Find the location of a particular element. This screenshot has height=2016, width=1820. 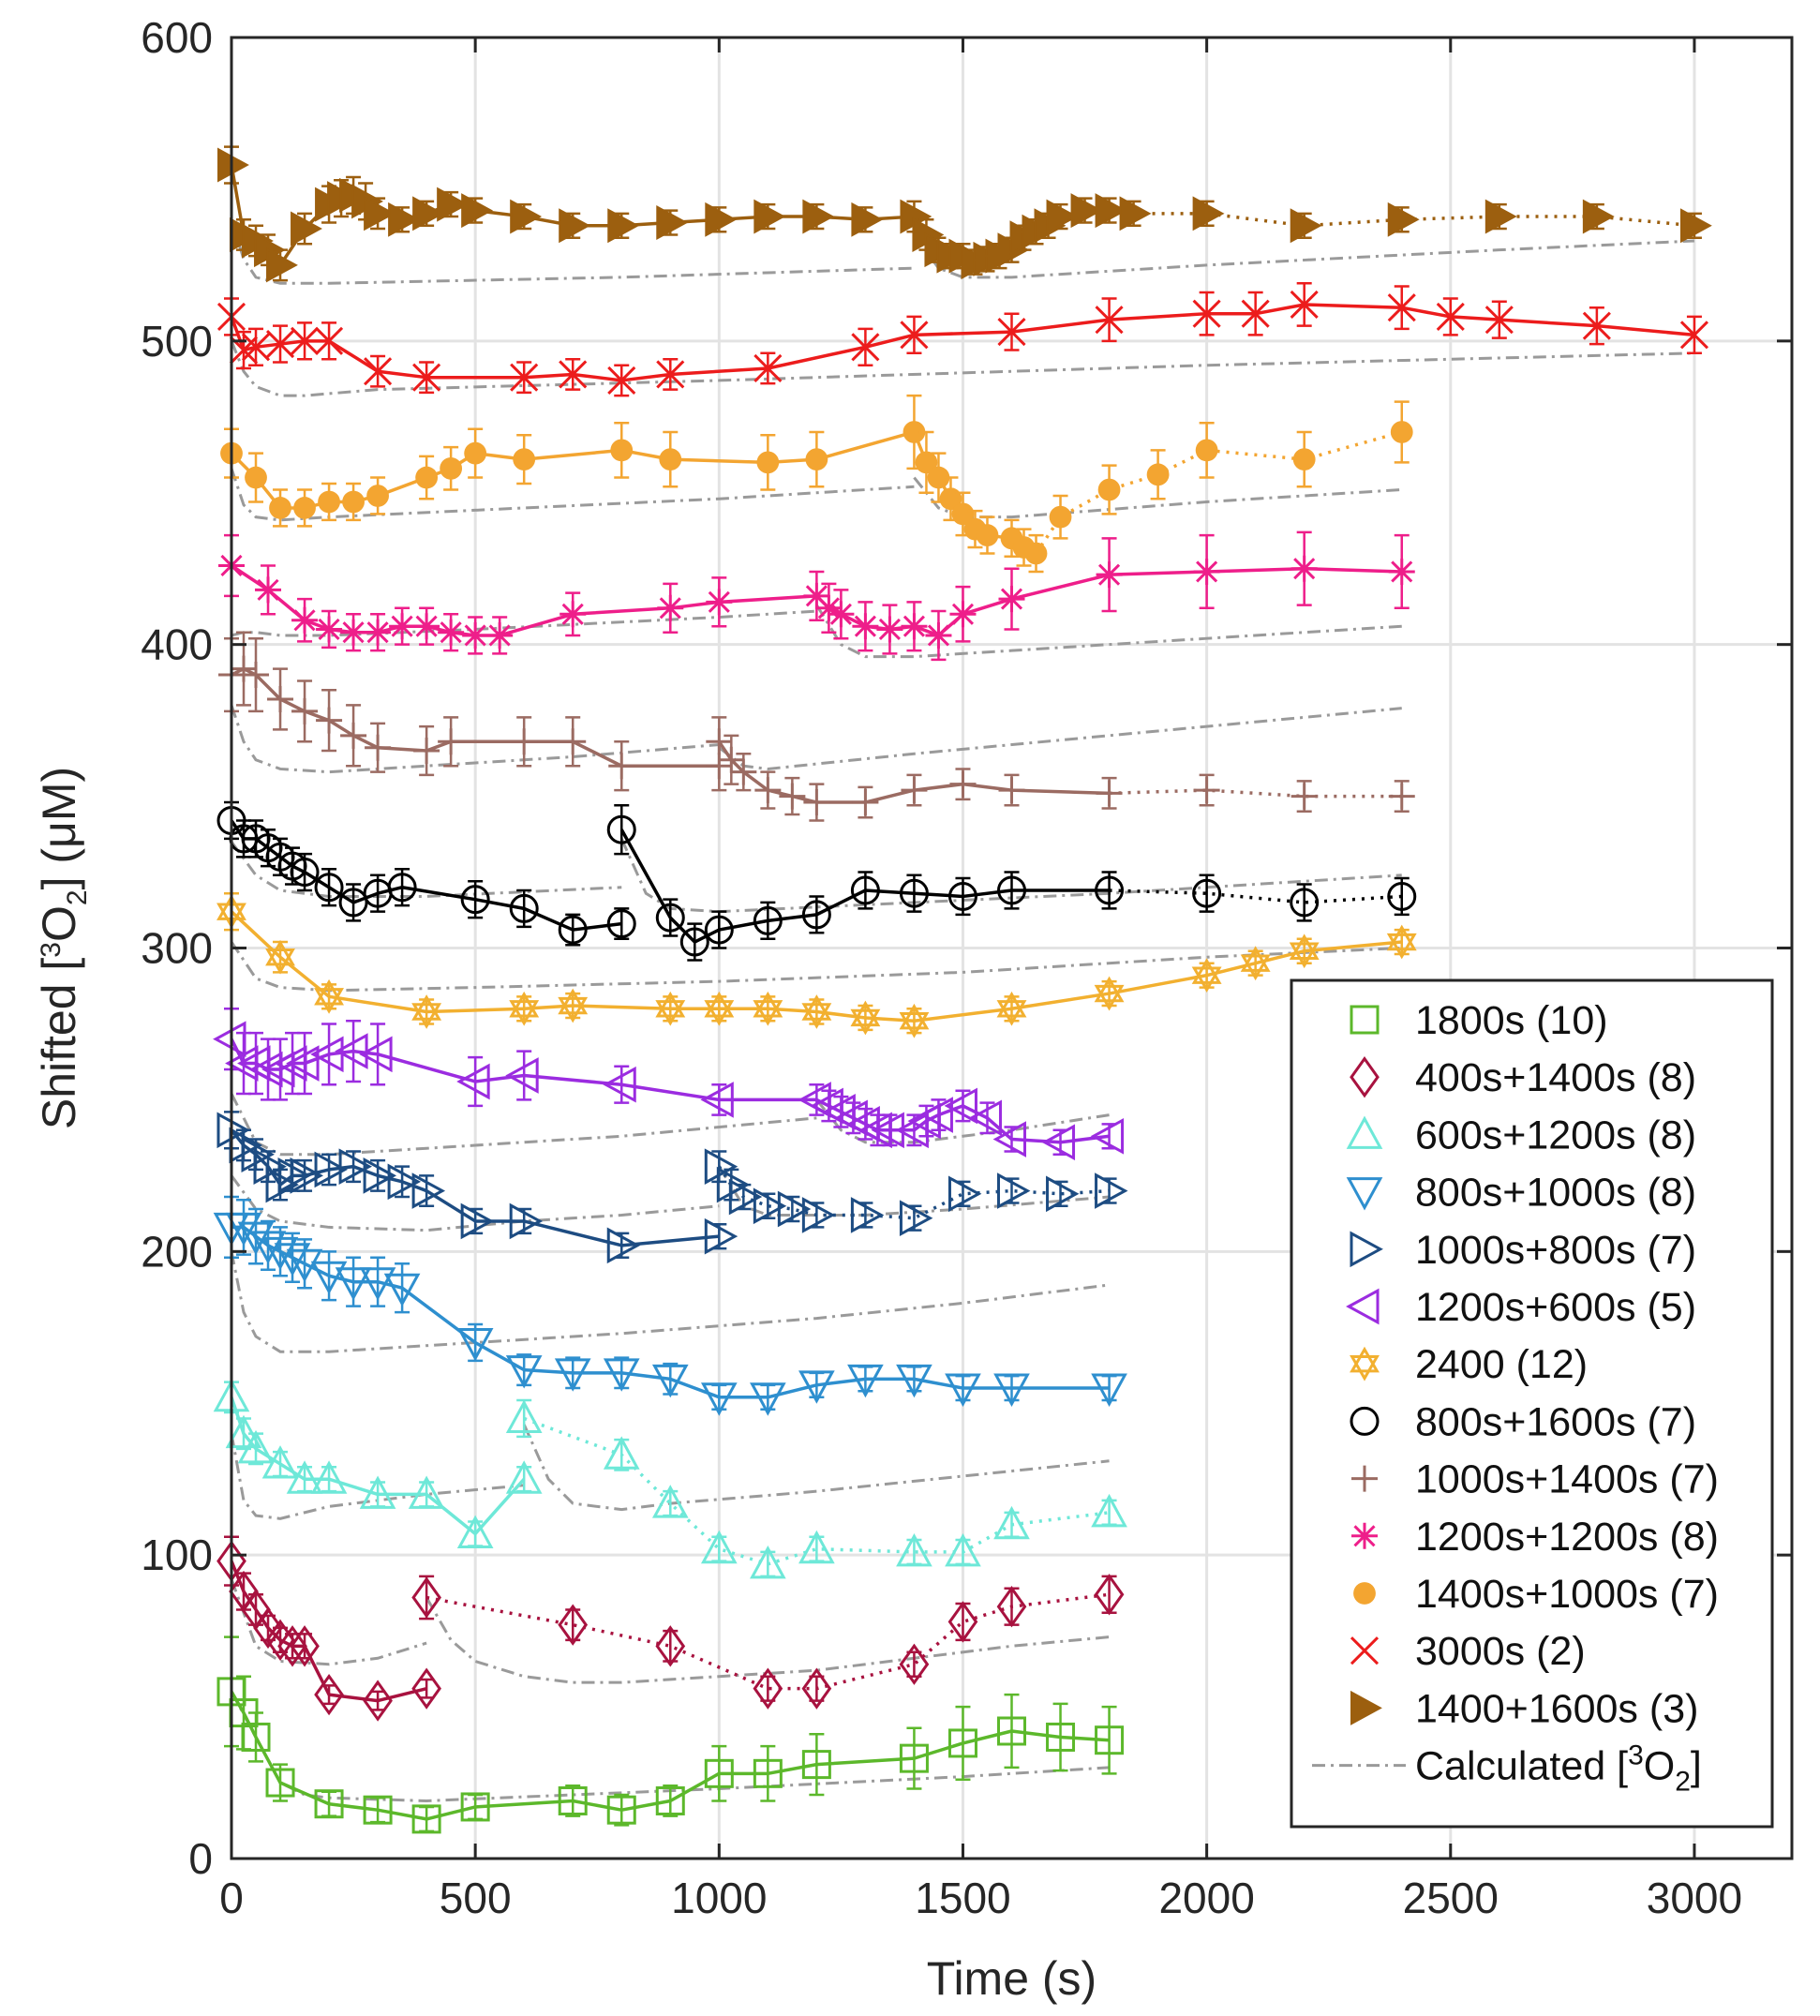

legend-item: 1400s+1000s (7) is located at coordinates (1536, 1594).